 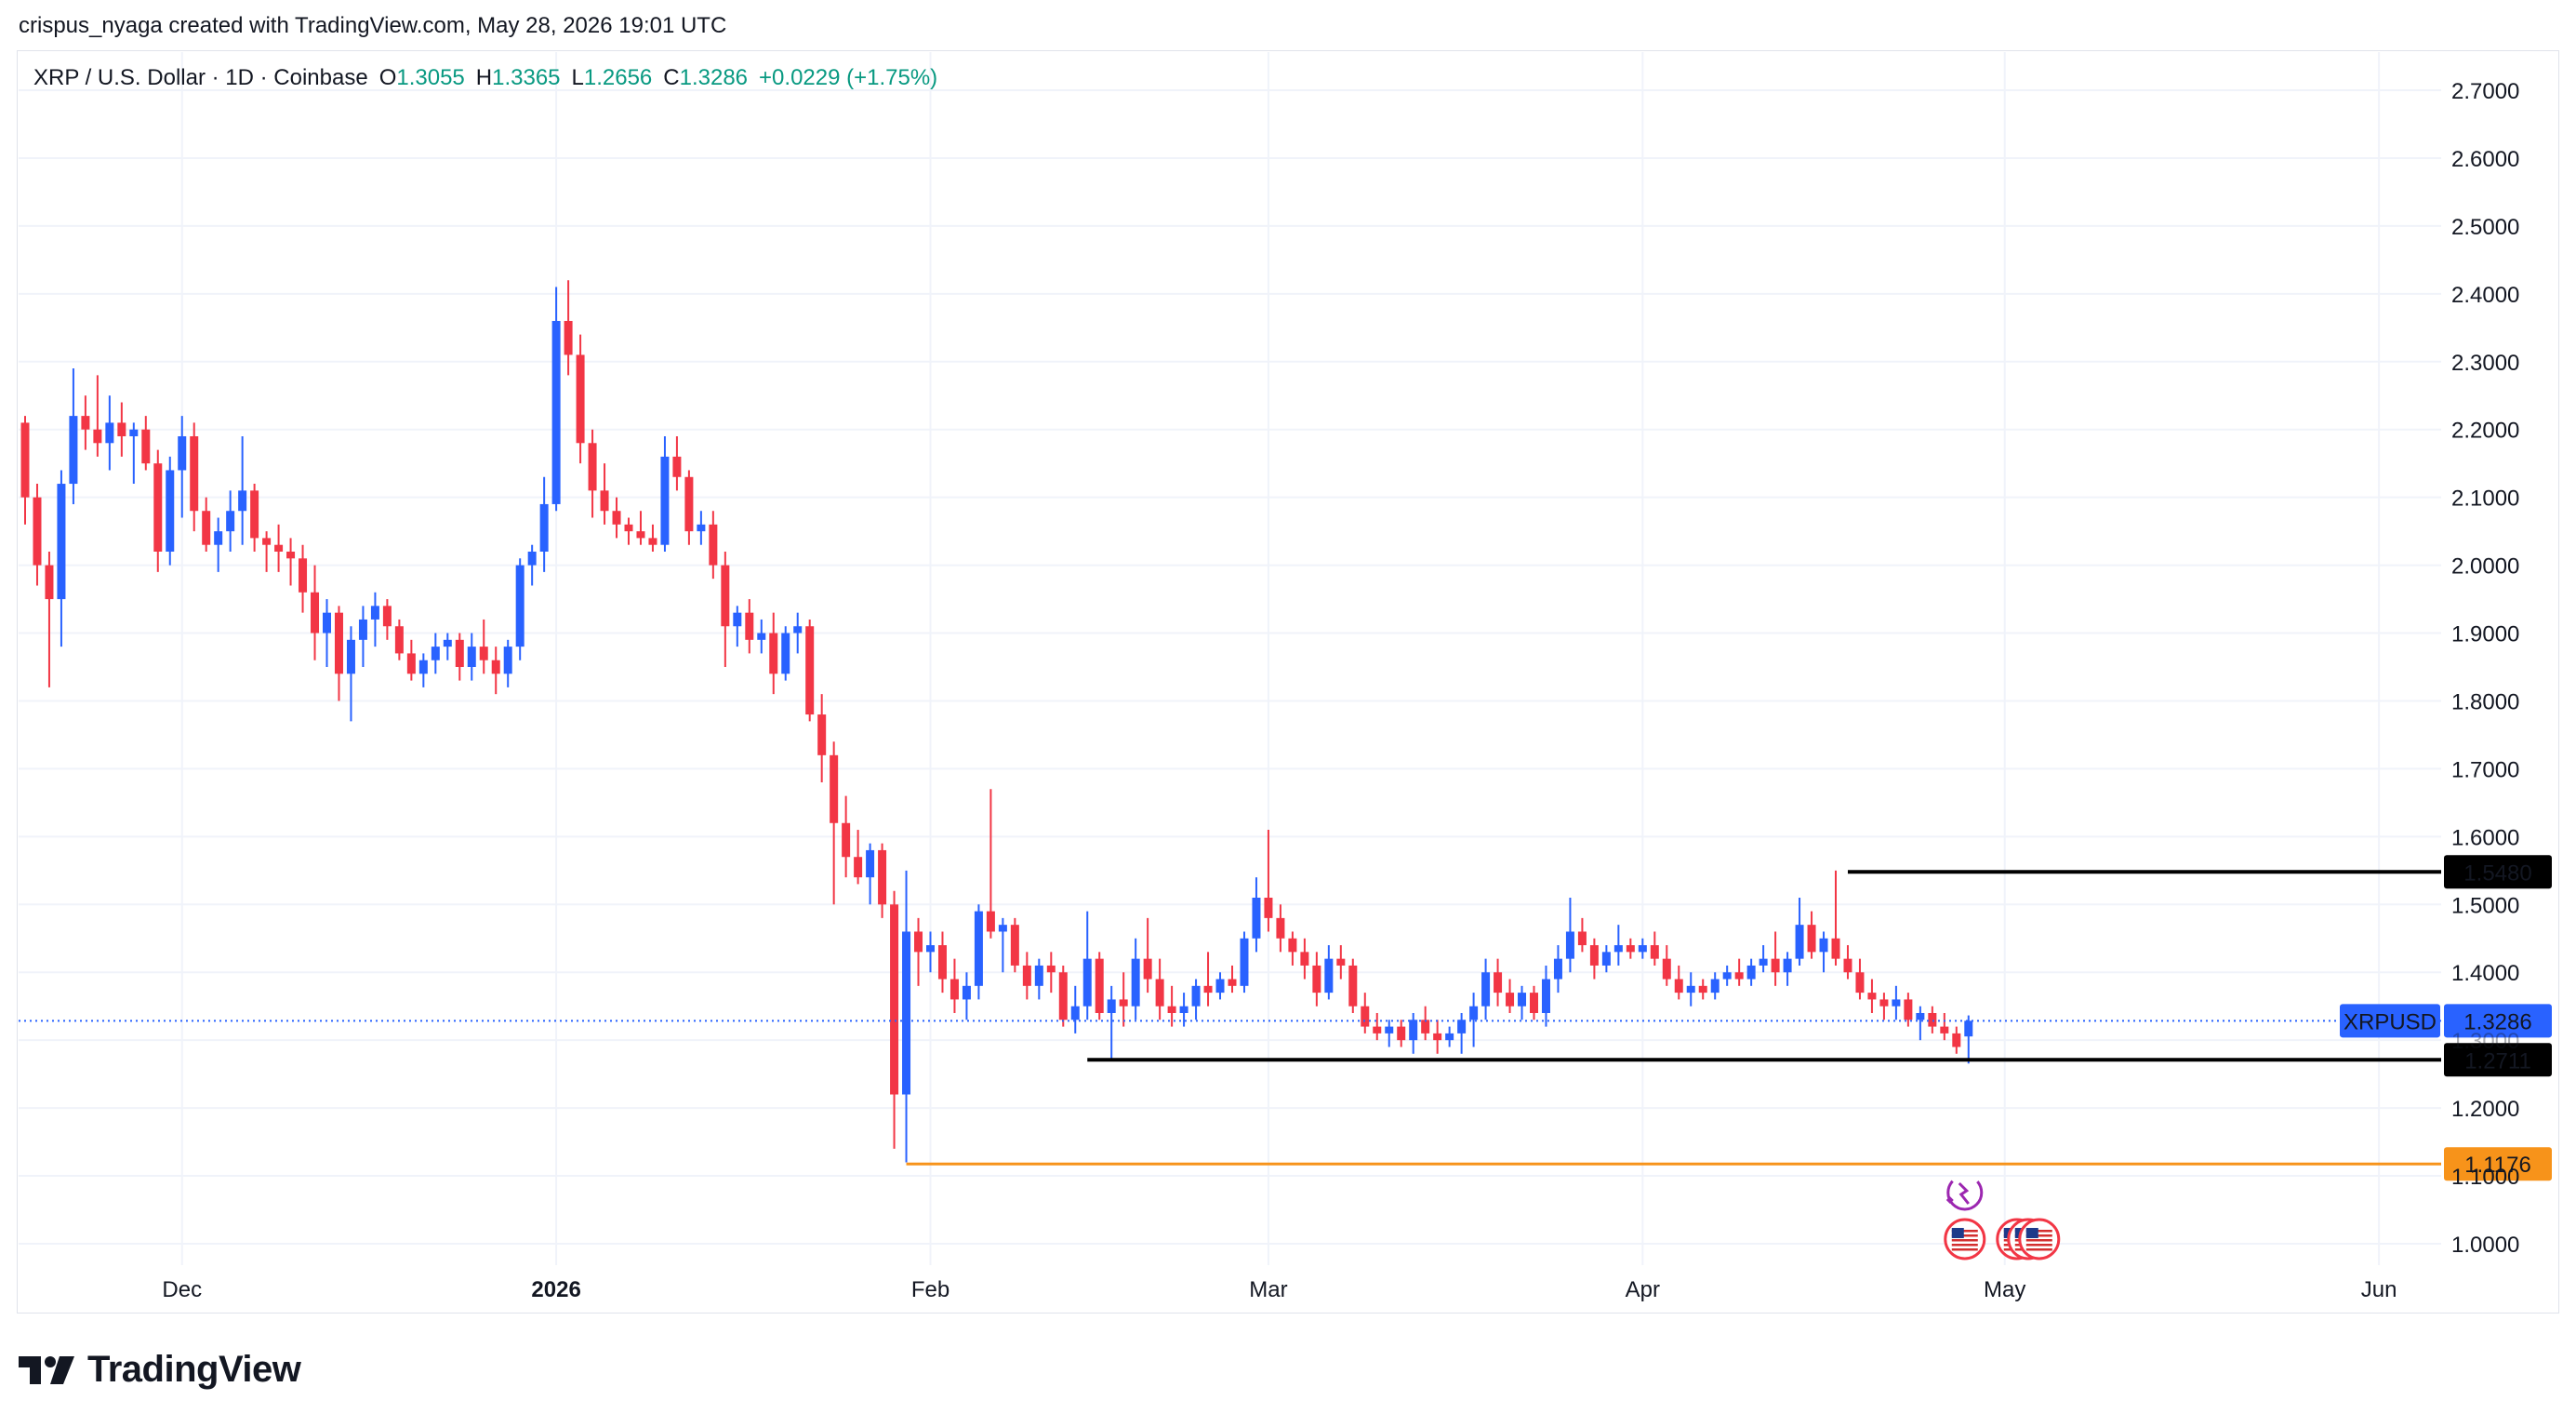 What do you see at coordinates (2485, 295) in the screenshot?
I see `y-tick-label: 2.4000` at bounding box center [2485, 295].